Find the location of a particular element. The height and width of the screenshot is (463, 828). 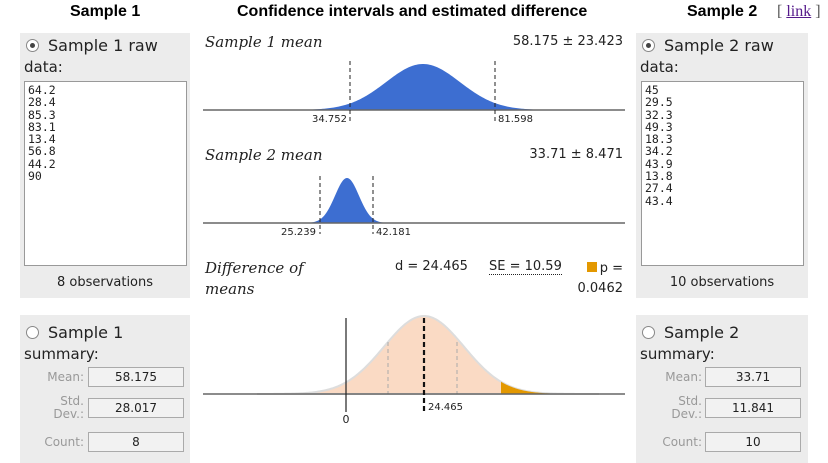

sample2-count-row: Count: 10 is located at coordinates (722, 443).